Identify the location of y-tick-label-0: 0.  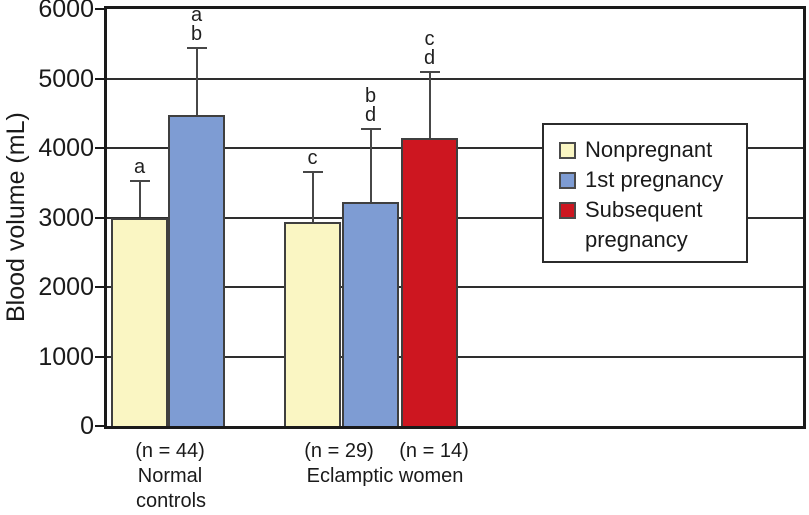
(87, 426).